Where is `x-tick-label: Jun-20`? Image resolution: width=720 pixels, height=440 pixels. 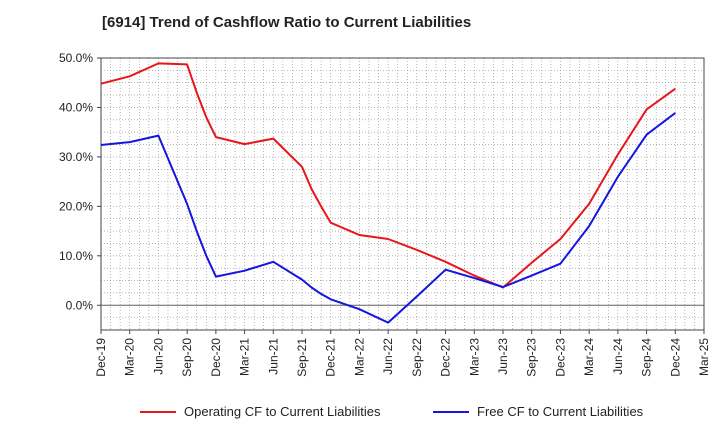 x-tick-label: Jun-20 is located at coordinates (158, 356).